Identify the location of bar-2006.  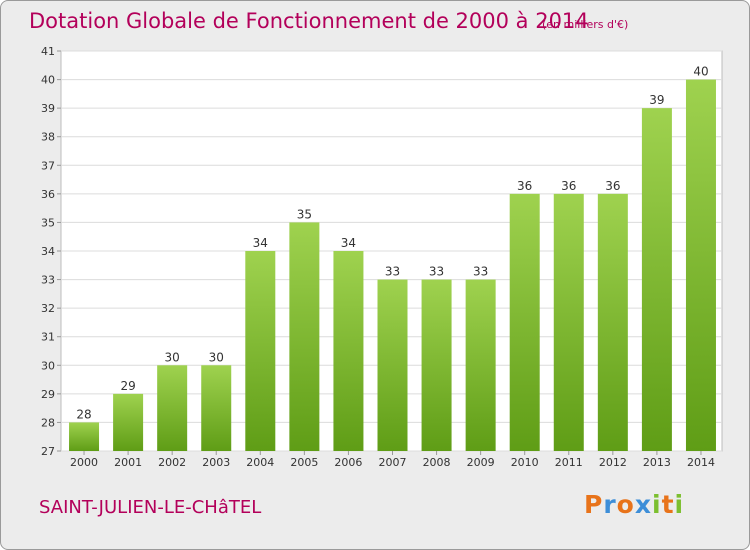
(348, 351).